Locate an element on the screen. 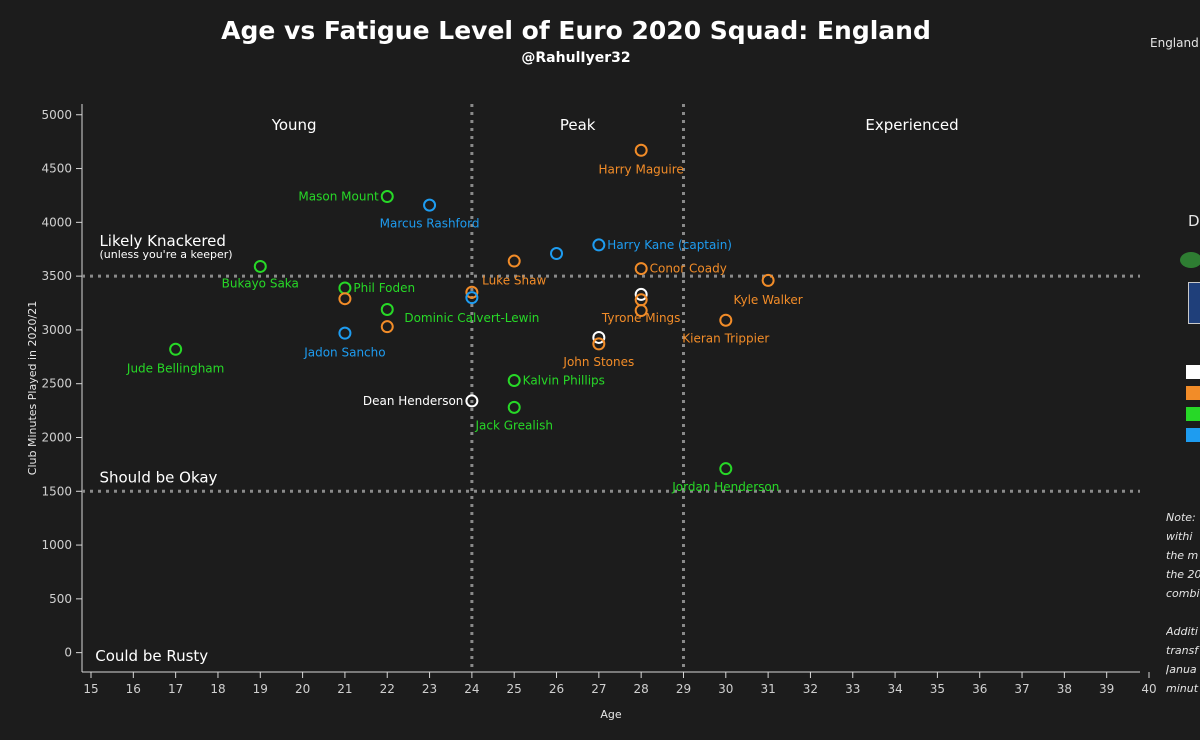 The image size is (1200, 740). player-label: Jadon Sancho is located at coordinates (344, 353).